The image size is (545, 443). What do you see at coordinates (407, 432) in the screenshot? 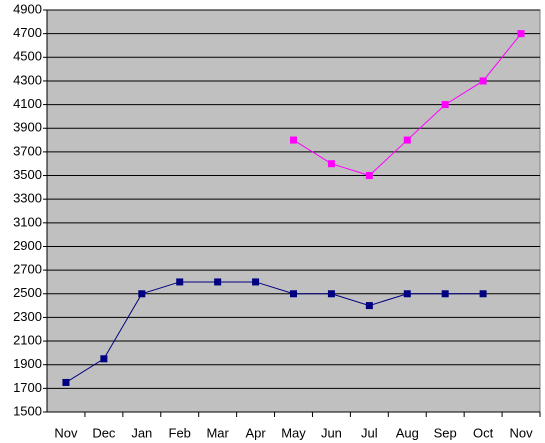
I see `x-tick-label: Aug` at bounding box center [407, 432].